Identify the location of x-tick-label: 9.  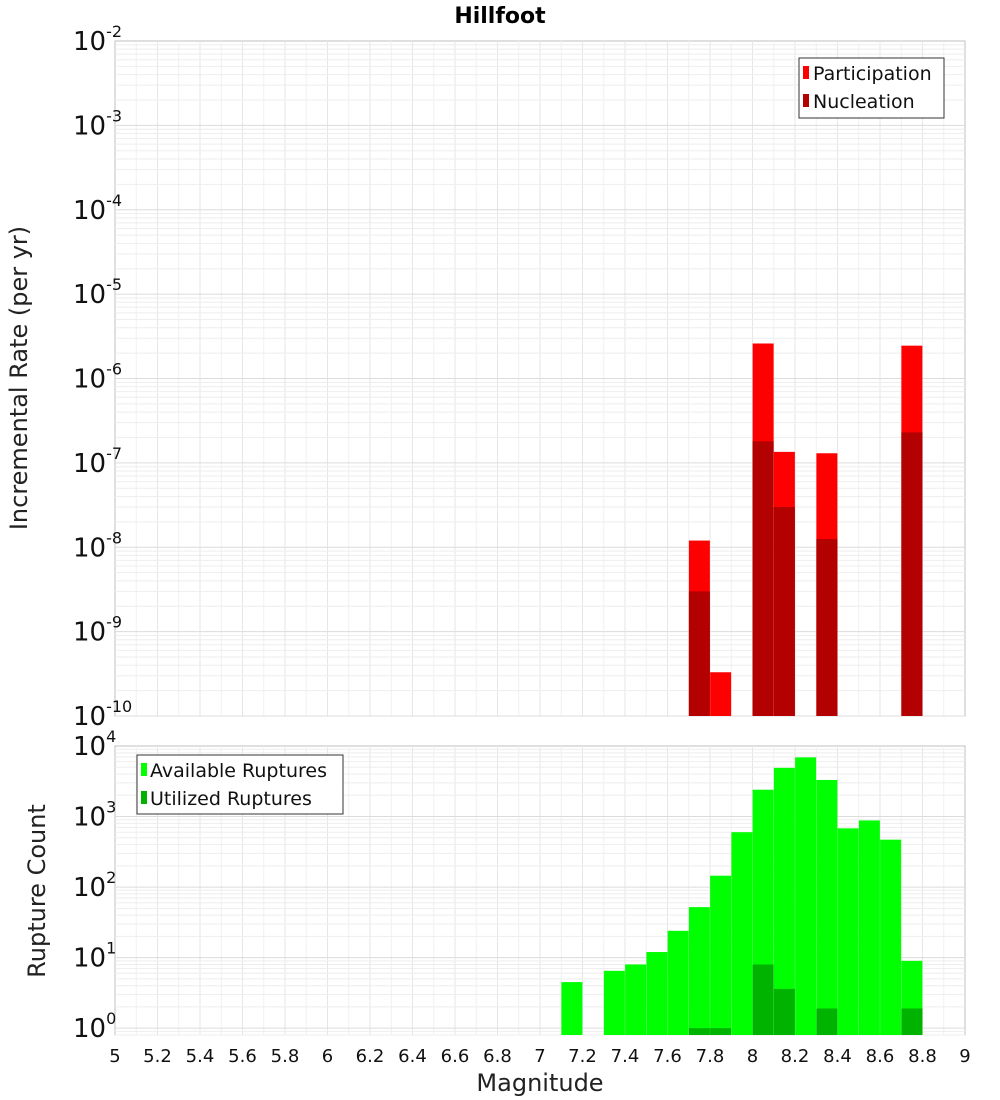
(964, 1056).